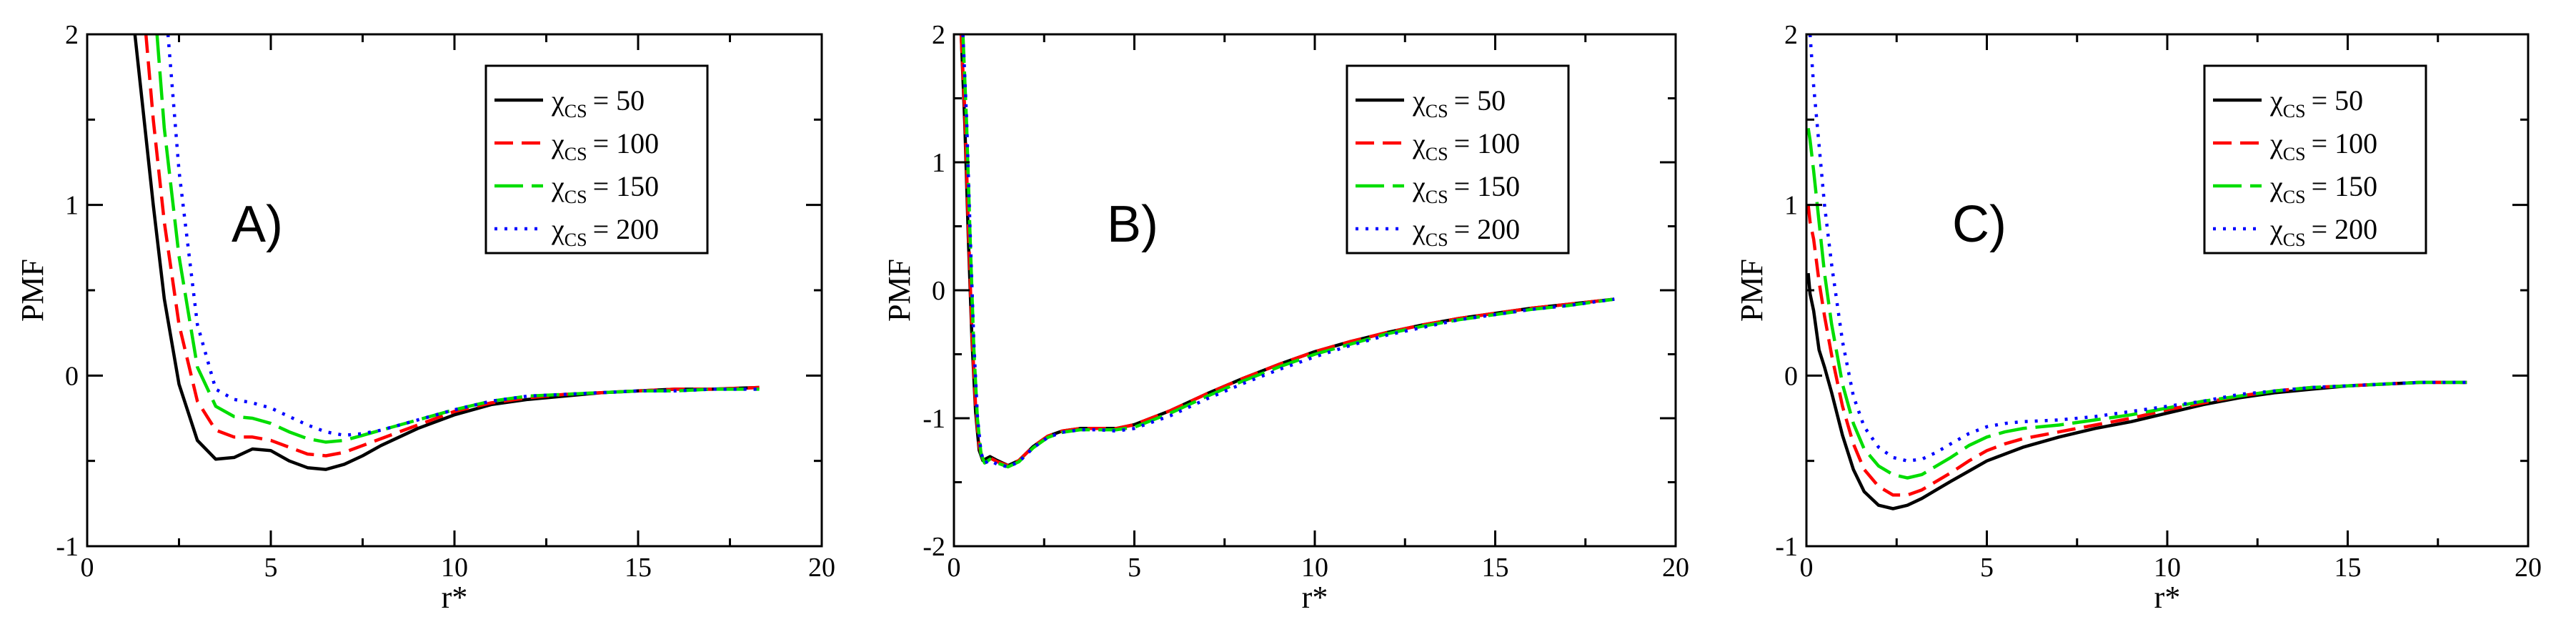  Describe the element at coordinates (257, 224) in the screenshot. I see `panel-label: A)` at that location.